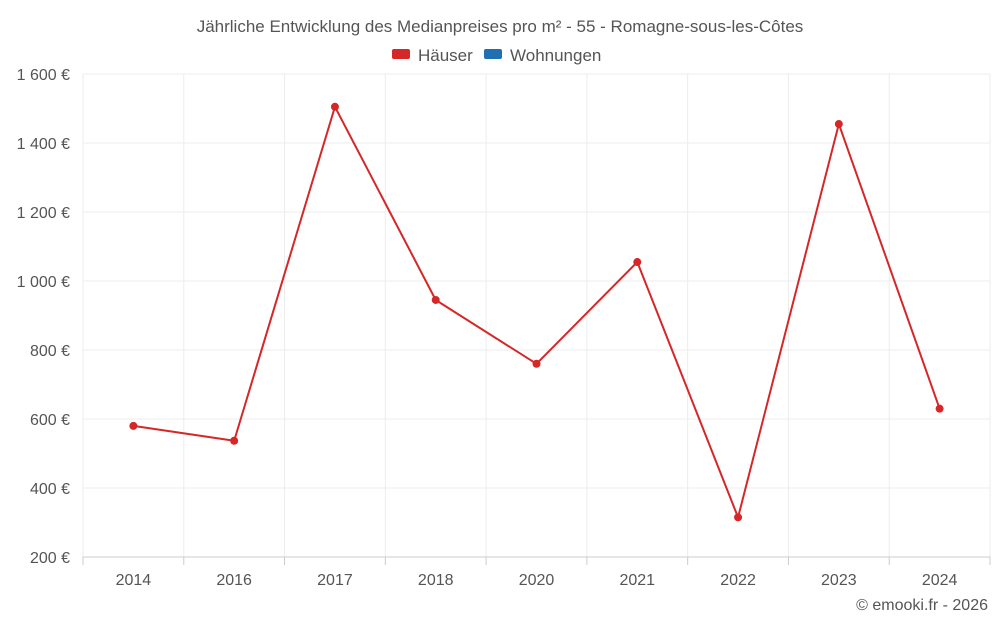 Image resolution: width=1000 pixels, height=625 pixels. Describe the element at coordinates (493, 54) in the screenshot. I see `legend-swatch-wohnungen` at that location.